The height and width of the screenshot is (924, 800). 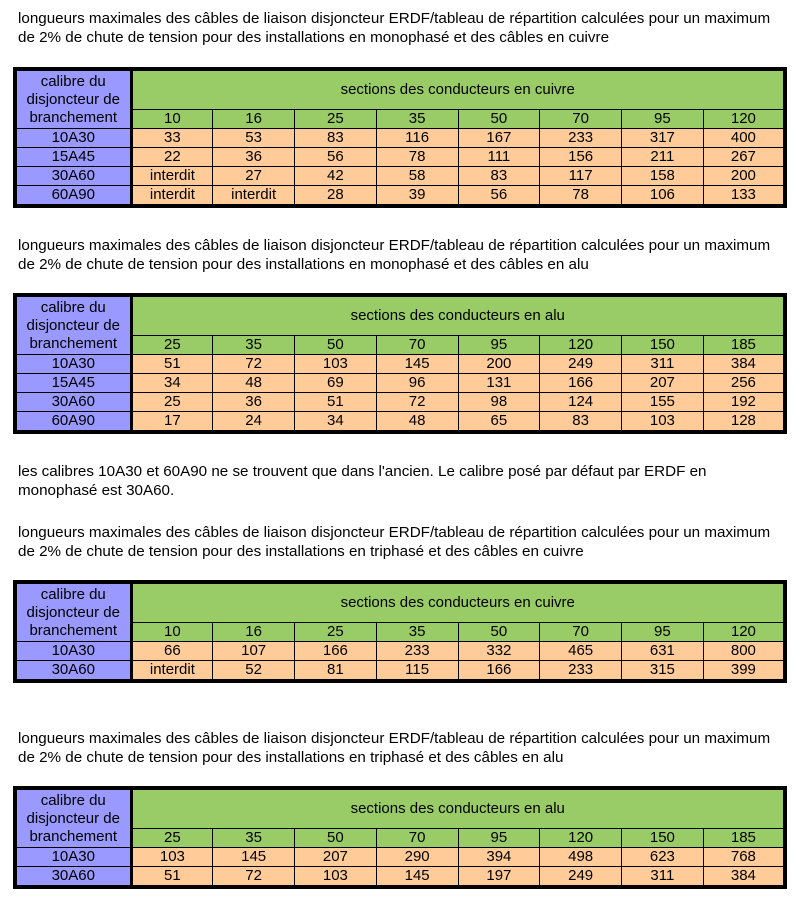 I want to click on length-value: 65, so click(x=499, y=422).